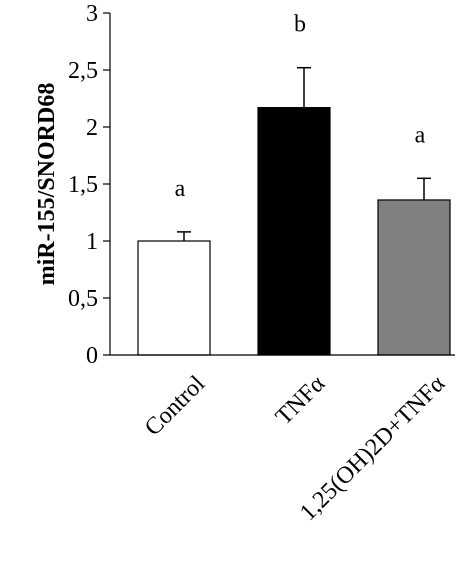 The height and width of the screenshot is (577, 469). I want to click on y-axis-ticks: 0 0,5 1 1,5 2 2,5 3, so click(89, 185).